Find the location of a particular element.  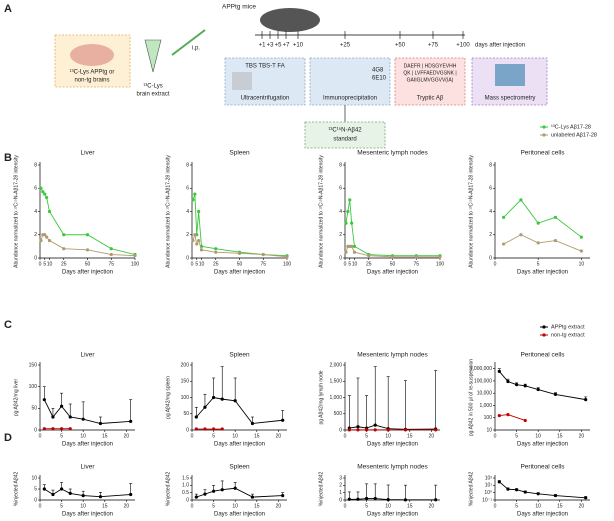

source-text: ¹³C-Lys APPtg or is located at coordinates (92, 73).